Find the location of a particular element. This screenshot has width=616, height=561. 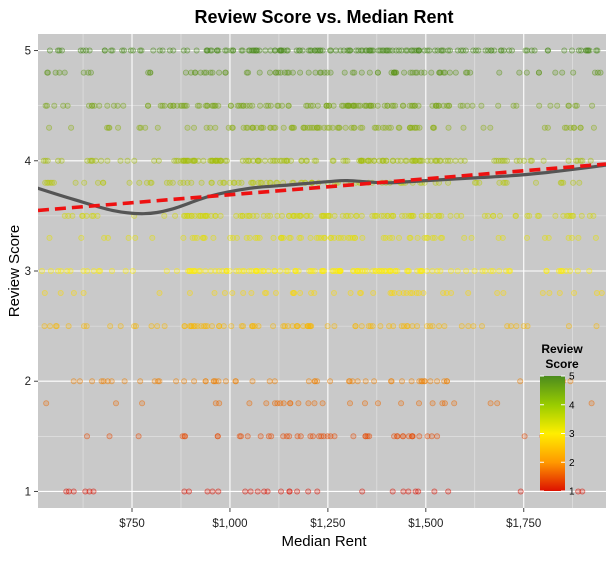

legend-ticks: 1 2 3 4 5 is located at coordinates (557, 435).